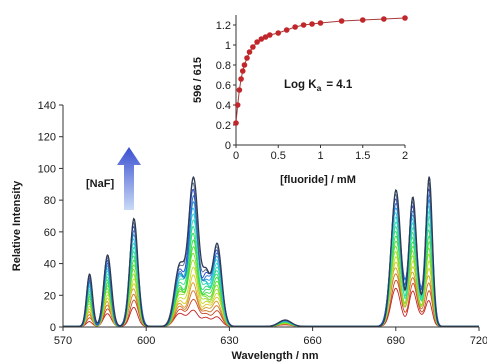  Describe the element at coordinates (50, 296) in the screenshot. I see `main-y-tick-label: 20` at that location.